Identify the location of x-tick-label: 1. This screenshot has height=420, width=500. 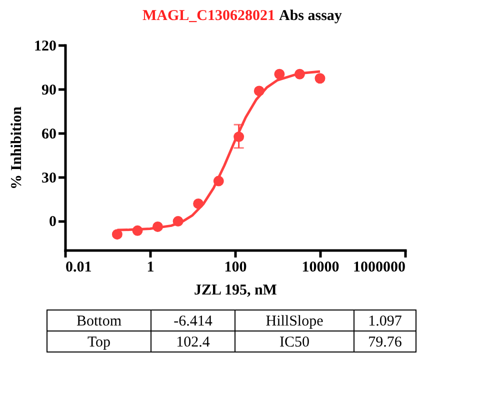
(150, 268).